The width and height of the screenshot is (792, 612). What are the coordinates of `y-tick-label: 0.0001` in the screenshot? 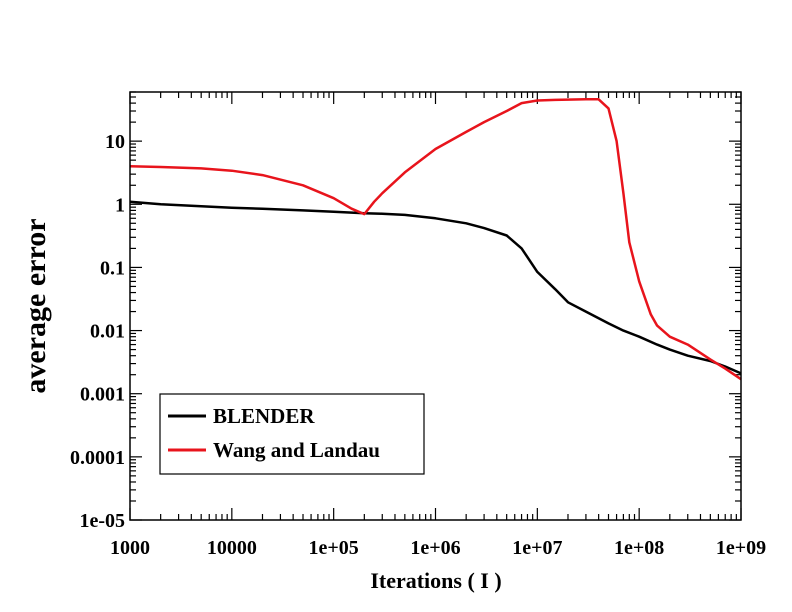 It's located at (97, 458).